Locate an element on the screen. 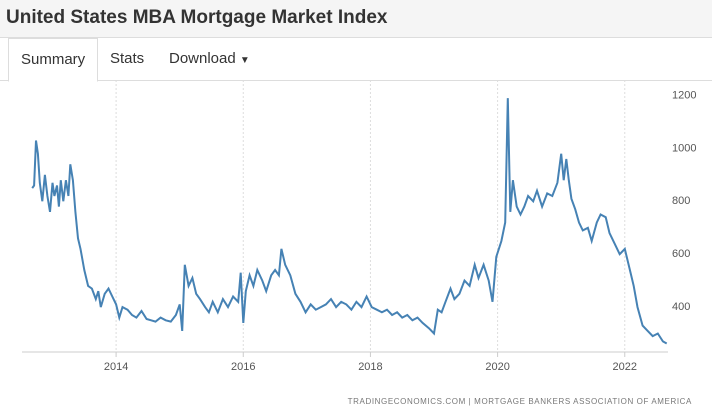 Image resolution: width=712 pixels, height=418 pixels. y-tick-label: 1200 is located at coordinates (684, 95).